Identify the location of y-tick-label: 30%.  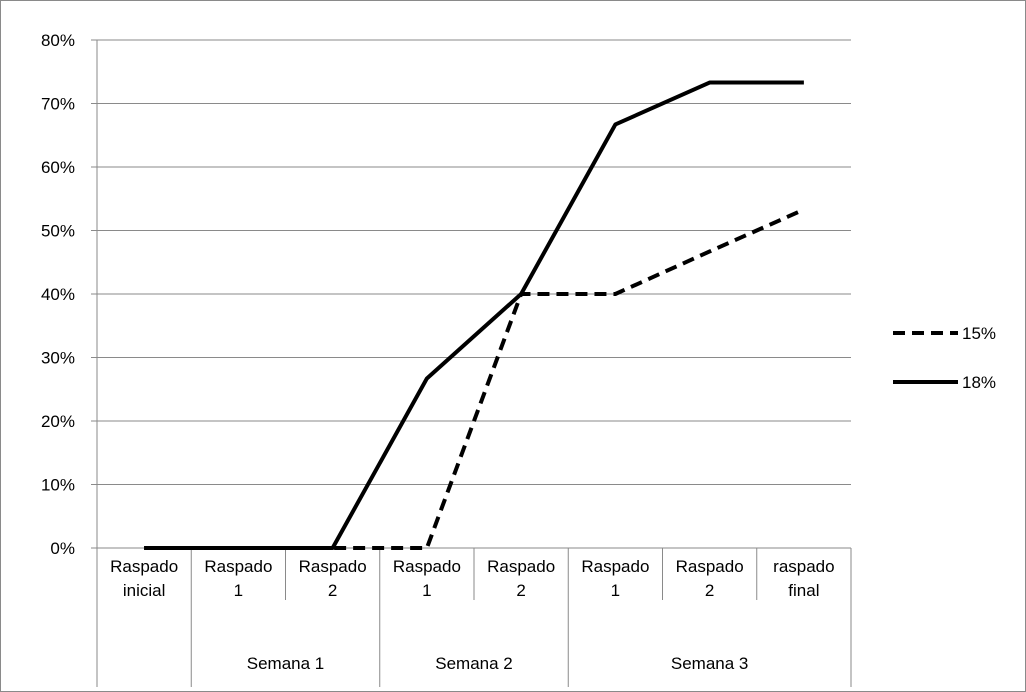
(58, 358).